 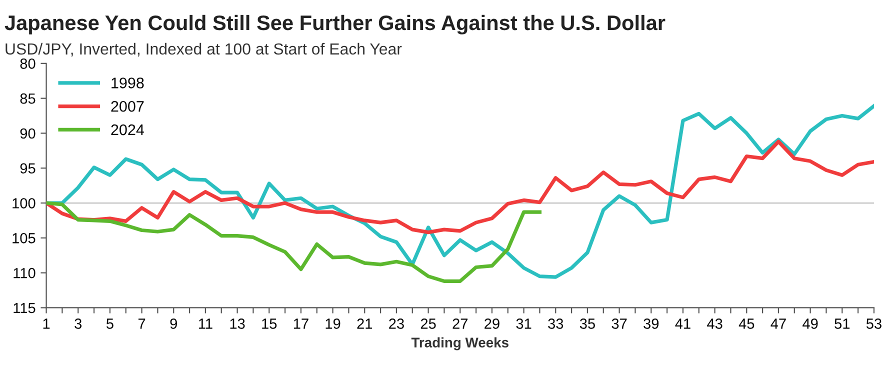 I want to click on legend-label: 2024, so click(x=127, y=130).